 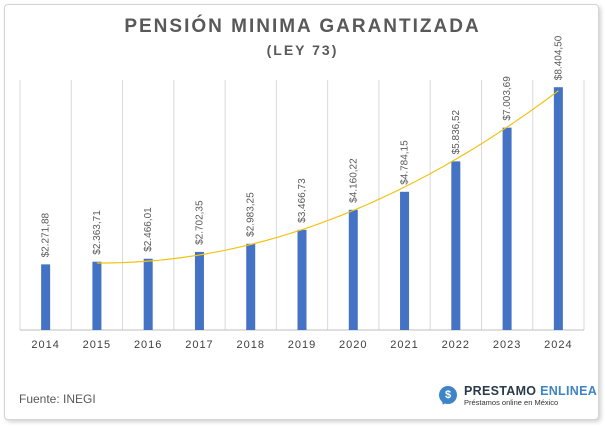 What do you see at coordinates (405, 162) in the screenshot?
I see `data-label: $4.784,15` at bounding box center [405, 162].